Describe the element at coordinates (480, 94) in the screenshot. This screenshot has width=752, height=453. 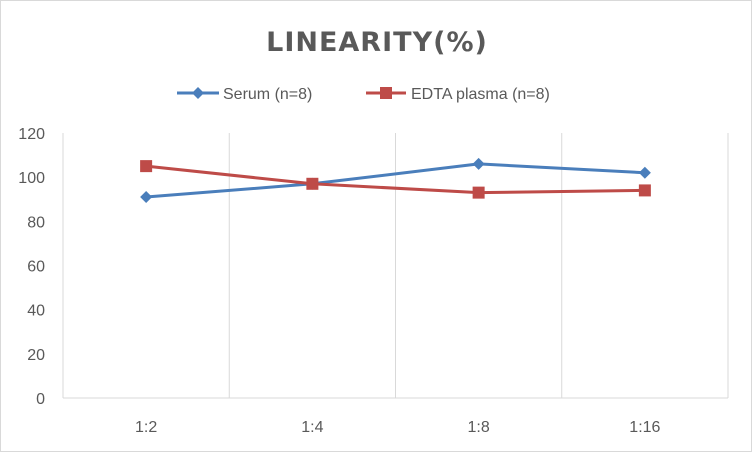
I see `legend-label-edta-plasma: EDTA plasma (n=8)` at that location.